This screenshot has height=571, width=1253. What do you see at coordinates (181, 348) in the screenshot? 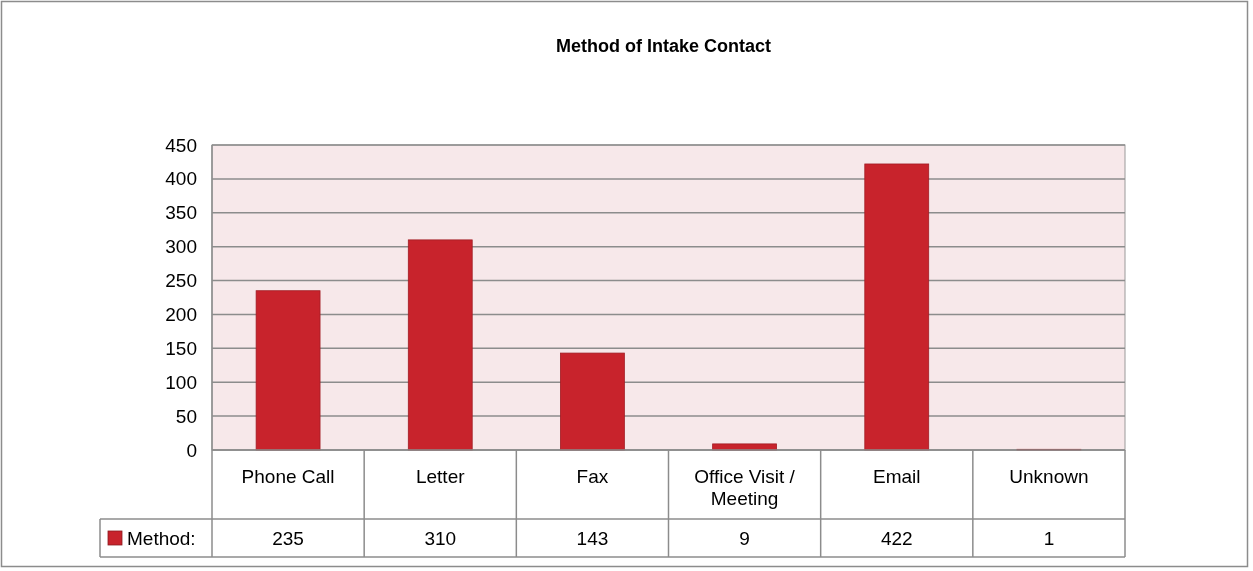
I see `y-tick-label: 150` at bounding box center [181, 348].